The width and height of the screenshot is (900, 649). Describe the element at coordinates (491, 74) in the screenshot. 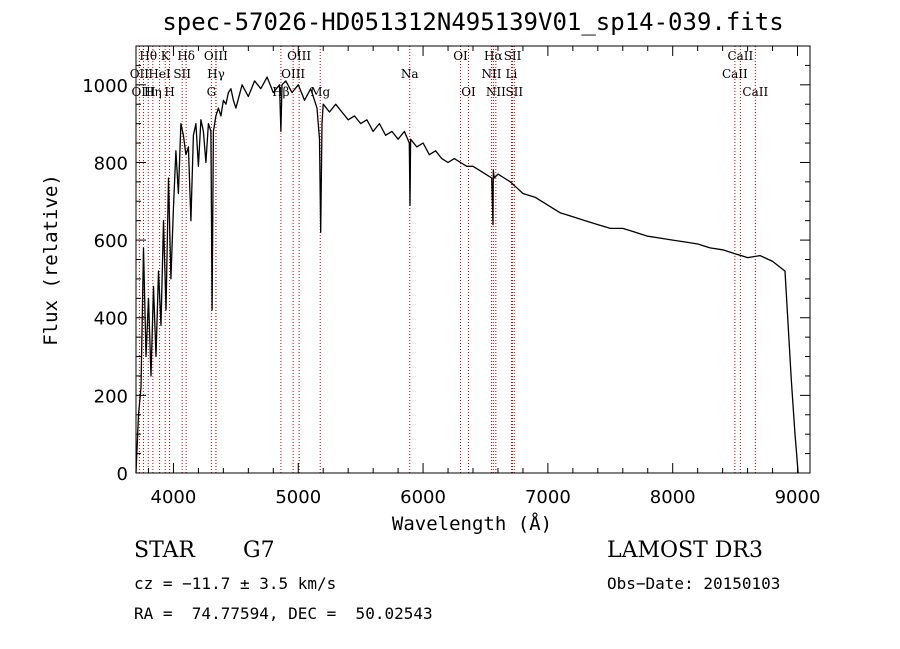

I see `spectral-line-label-20: NII` at that location.